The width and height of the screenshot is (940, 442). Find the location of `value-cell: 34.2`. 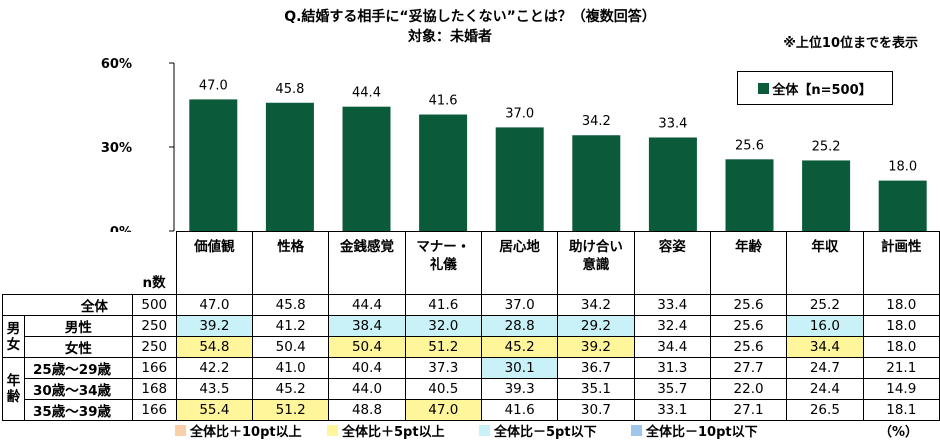

value-cell: 34.2 is located at coordinates (596, 305).